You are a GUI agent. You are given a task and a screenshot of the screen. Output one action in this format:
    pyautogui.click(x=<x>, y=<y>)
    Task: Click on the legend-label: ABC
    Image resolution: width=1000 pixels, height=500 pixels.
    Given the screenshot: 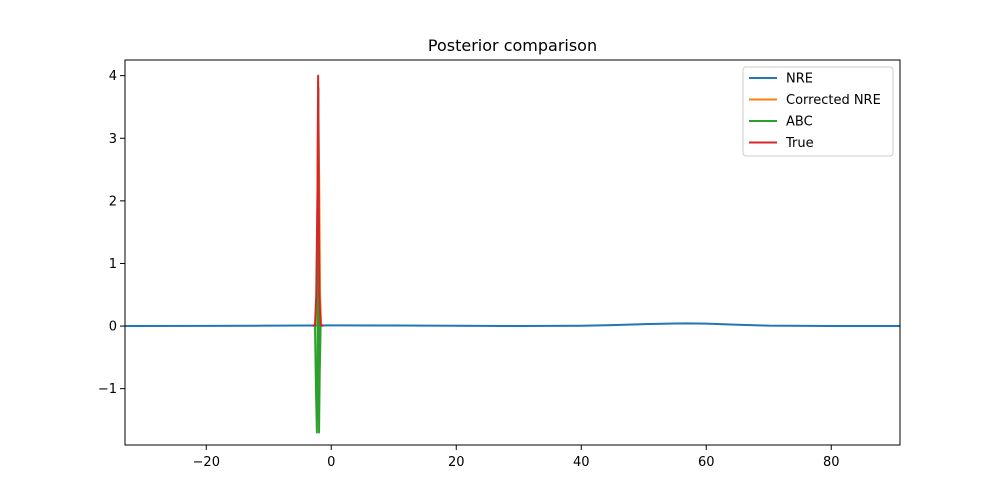 What is the action you would take?
    pyautogui.click(x=799, y=122)
    